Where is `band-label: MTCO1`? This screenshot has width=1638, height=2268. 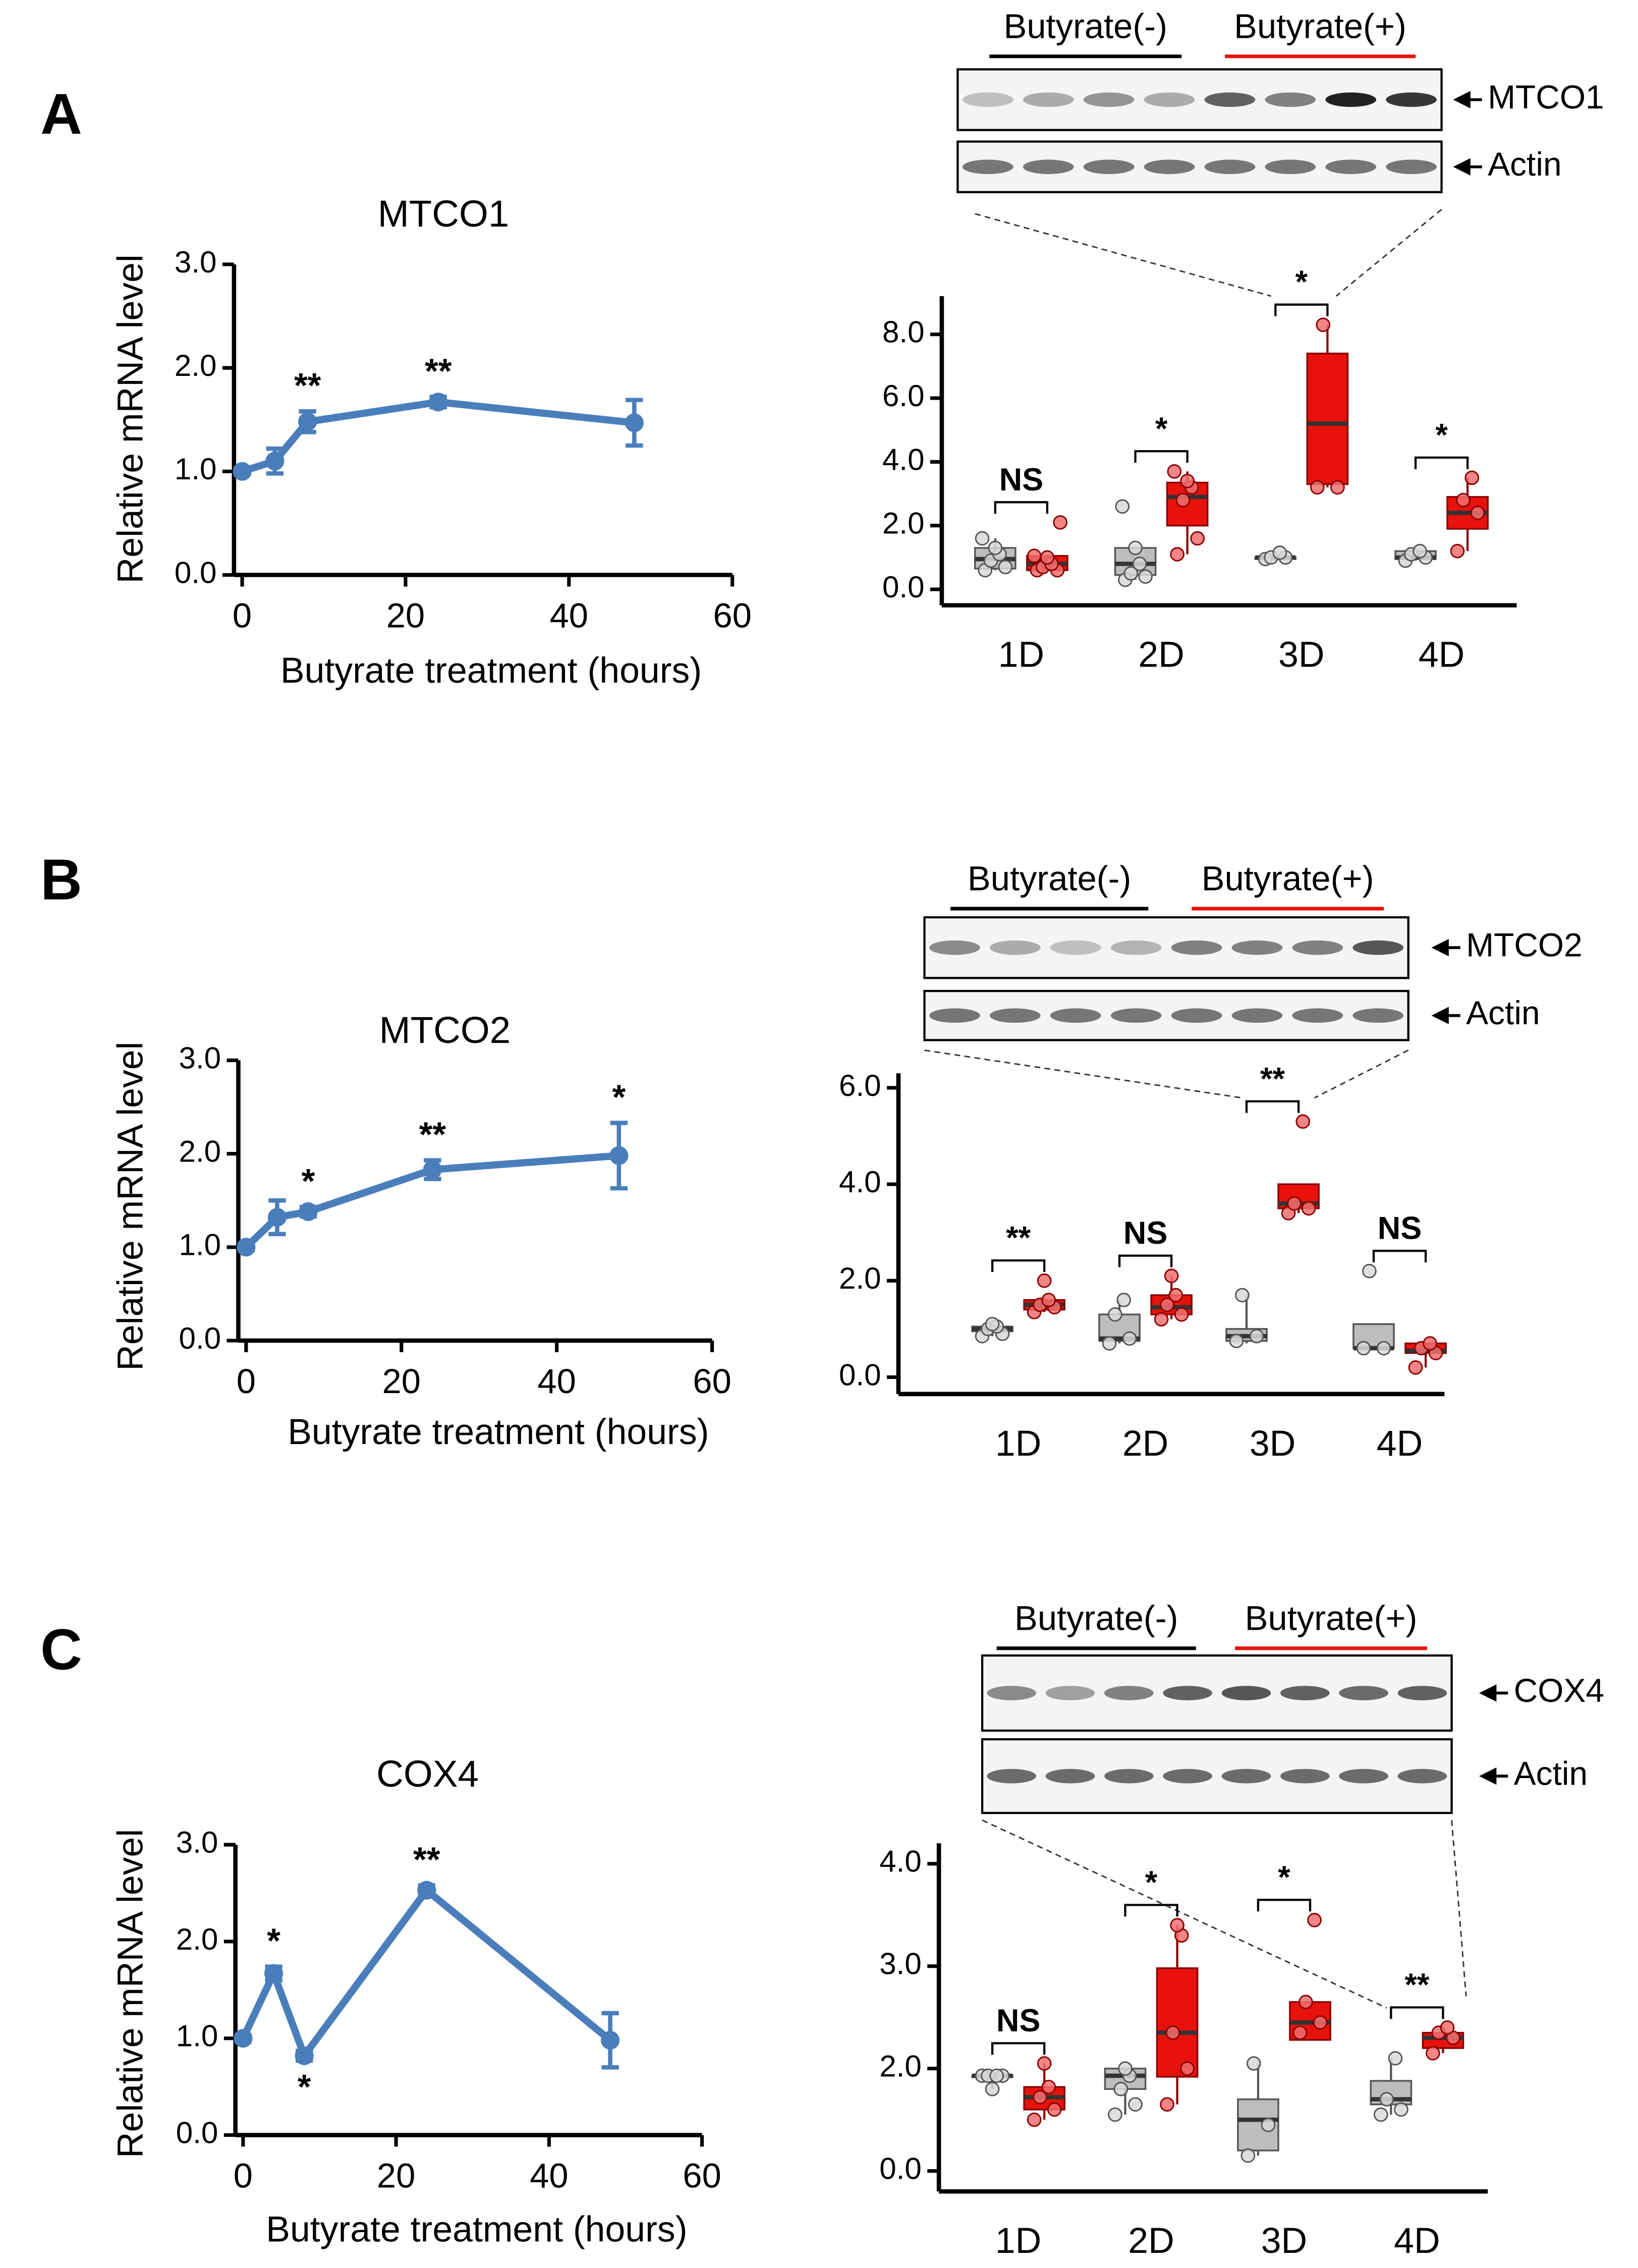
band-label: MTCO1 is located at coordinates (1546, 97).